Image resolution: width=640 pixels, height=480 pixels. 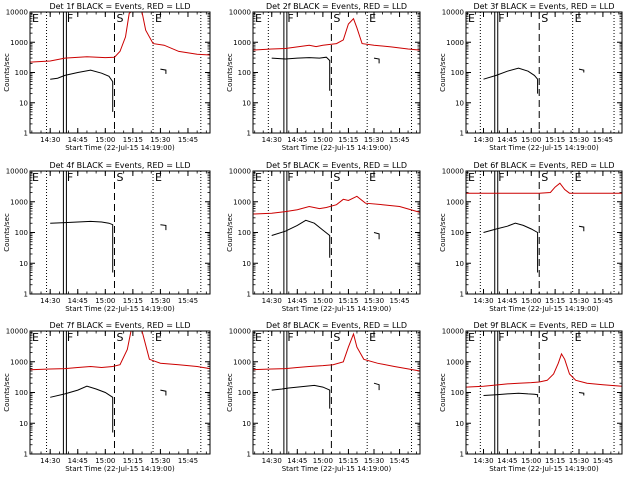 I want to click on panel-title: Det 3f BLACK = Events, RED = LLD, so click(x=543, y=6).